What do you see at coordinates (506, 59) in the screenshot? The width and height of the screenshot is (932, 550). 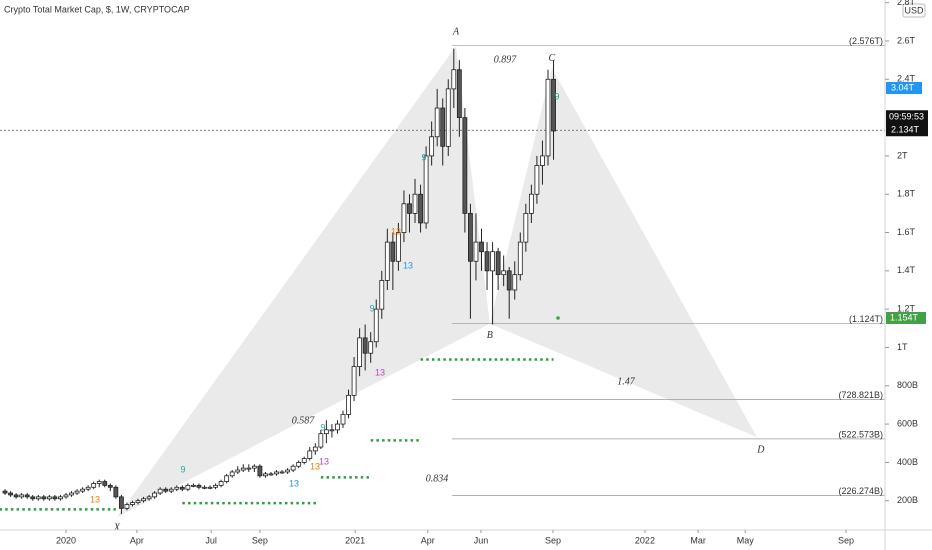 I see `pattern-ratio: 0.897` at bounding box center [506, 59].